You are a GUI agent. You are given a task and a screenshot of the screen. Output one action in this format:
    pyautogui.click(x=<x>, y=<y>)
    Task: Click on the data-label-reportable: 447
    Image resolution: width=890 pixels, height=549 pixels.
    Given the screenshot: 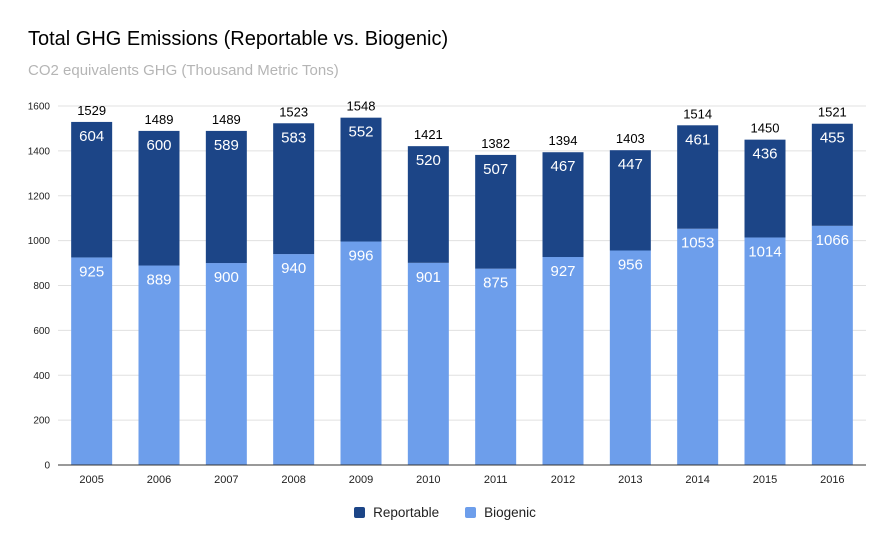 What is the action you would take?
    pyautogui.click(x=630, y=164)
    